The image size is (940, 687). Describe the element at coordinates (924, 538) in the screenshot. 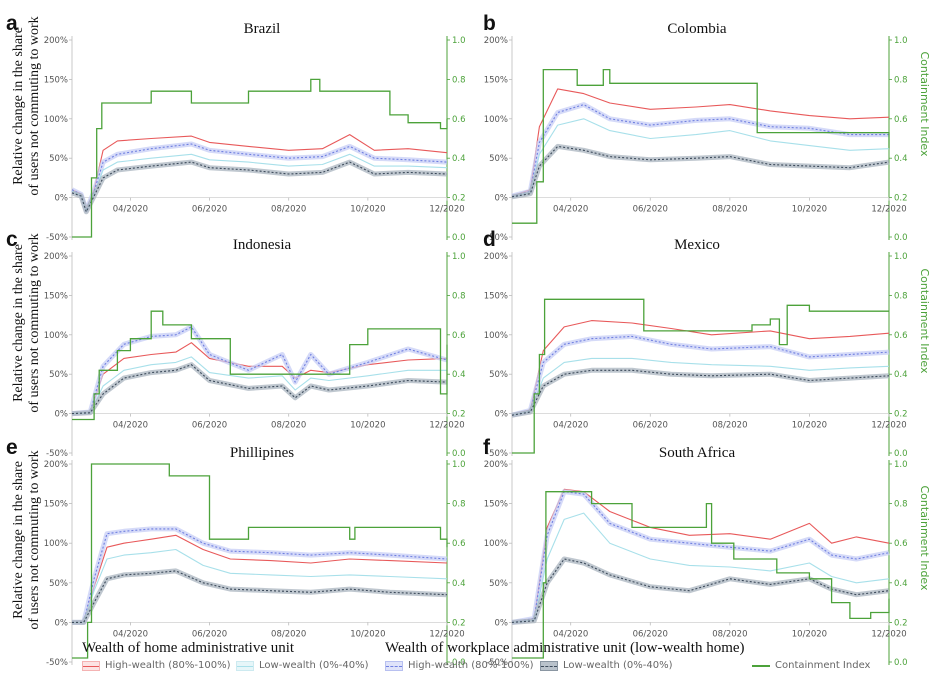

I see `right-axis-label-row3: Containment Index` at that location.